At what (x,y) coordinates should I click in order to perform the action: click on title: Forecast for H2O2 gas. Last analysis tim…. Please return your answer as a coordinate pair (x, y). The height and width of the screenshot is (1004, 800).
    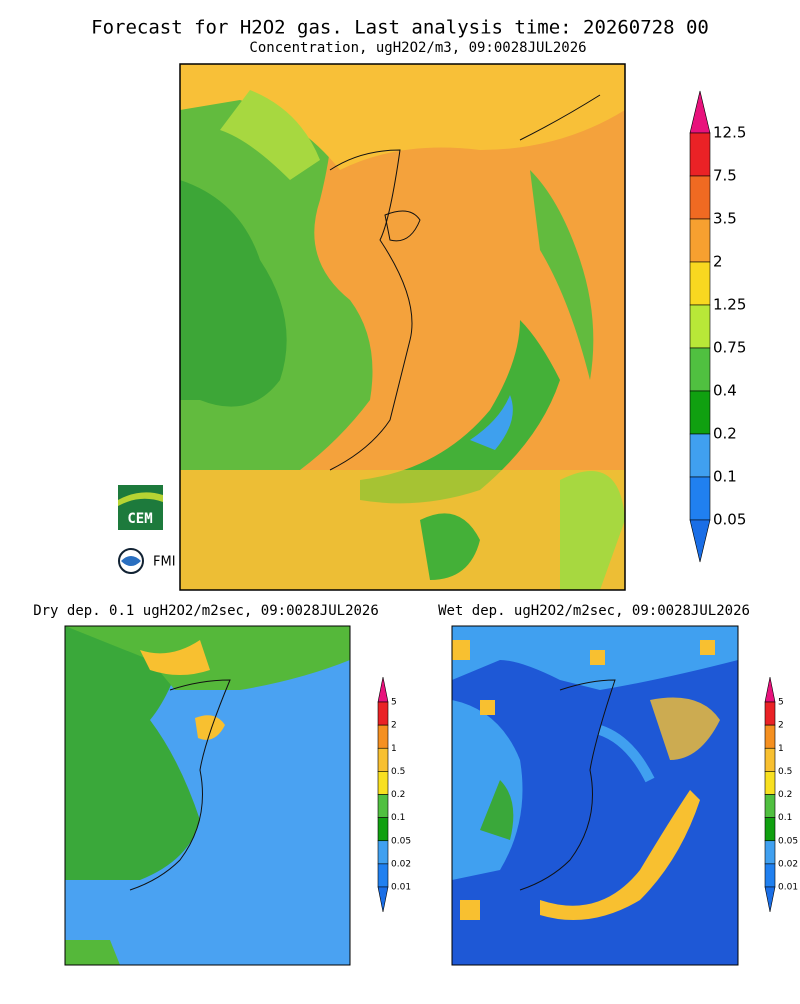
    Looking at the image, I should click on (400, 28).